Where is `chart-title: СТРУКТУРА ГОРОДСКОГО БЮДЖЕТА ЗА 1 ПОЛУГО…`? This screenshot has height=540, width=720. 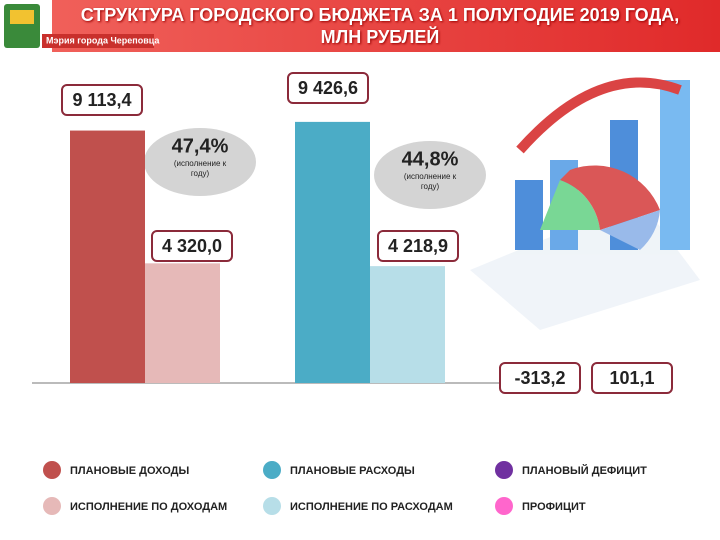
chart-title: СТРУКТУРА ГОРОДСКОГО БЮДЖЕТА ЗА 1 ПОЛУГО… is located at coordinates (380, 26).